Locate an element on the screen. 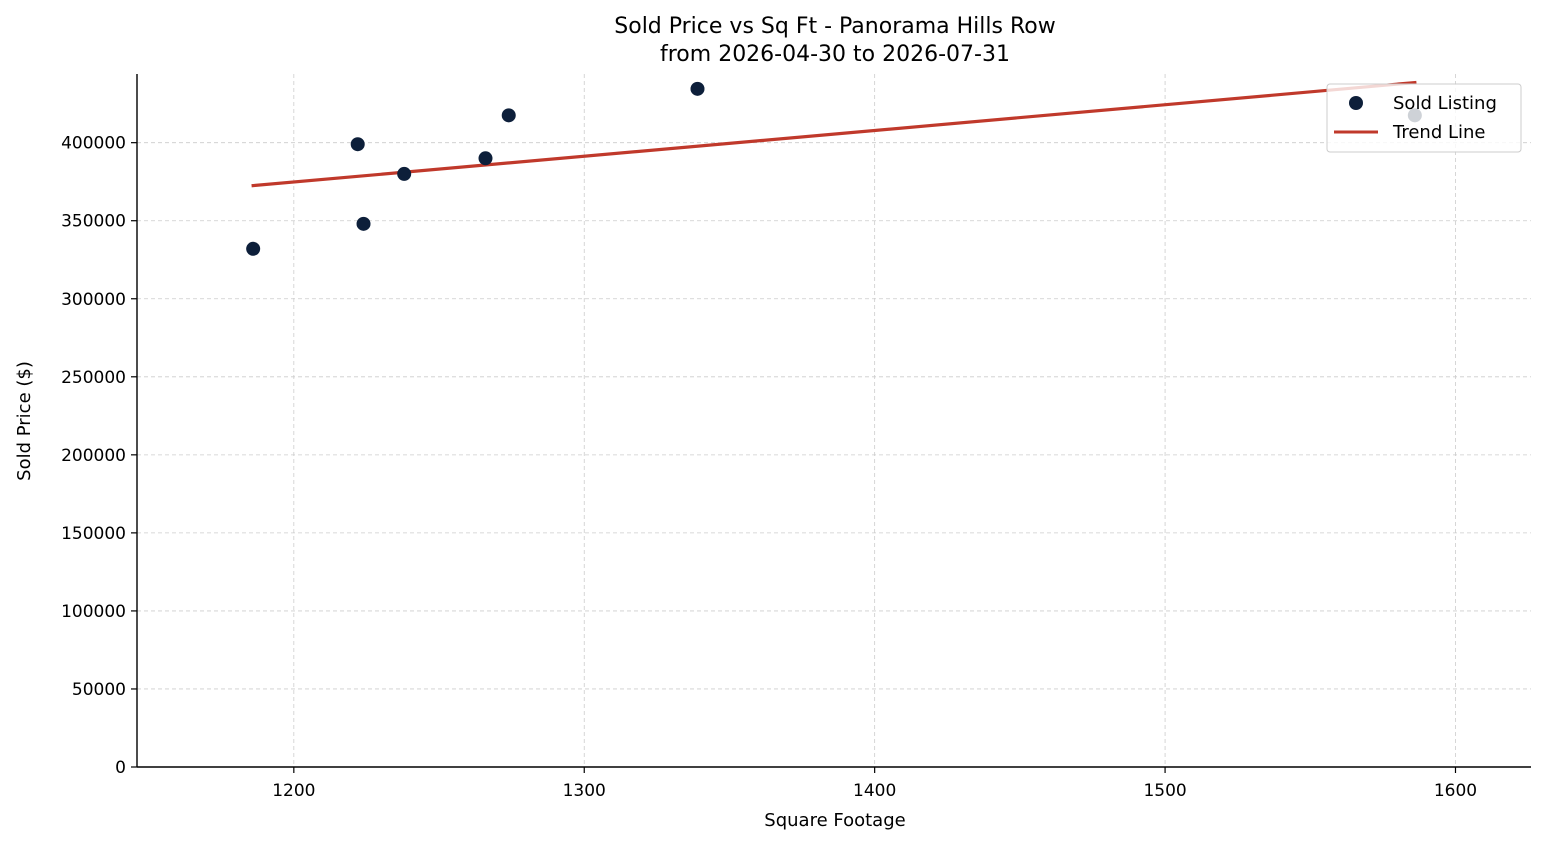 This screenshot has height=845, width=1547. x-axis-label: Square Footage is located at coordinates (834, 820).